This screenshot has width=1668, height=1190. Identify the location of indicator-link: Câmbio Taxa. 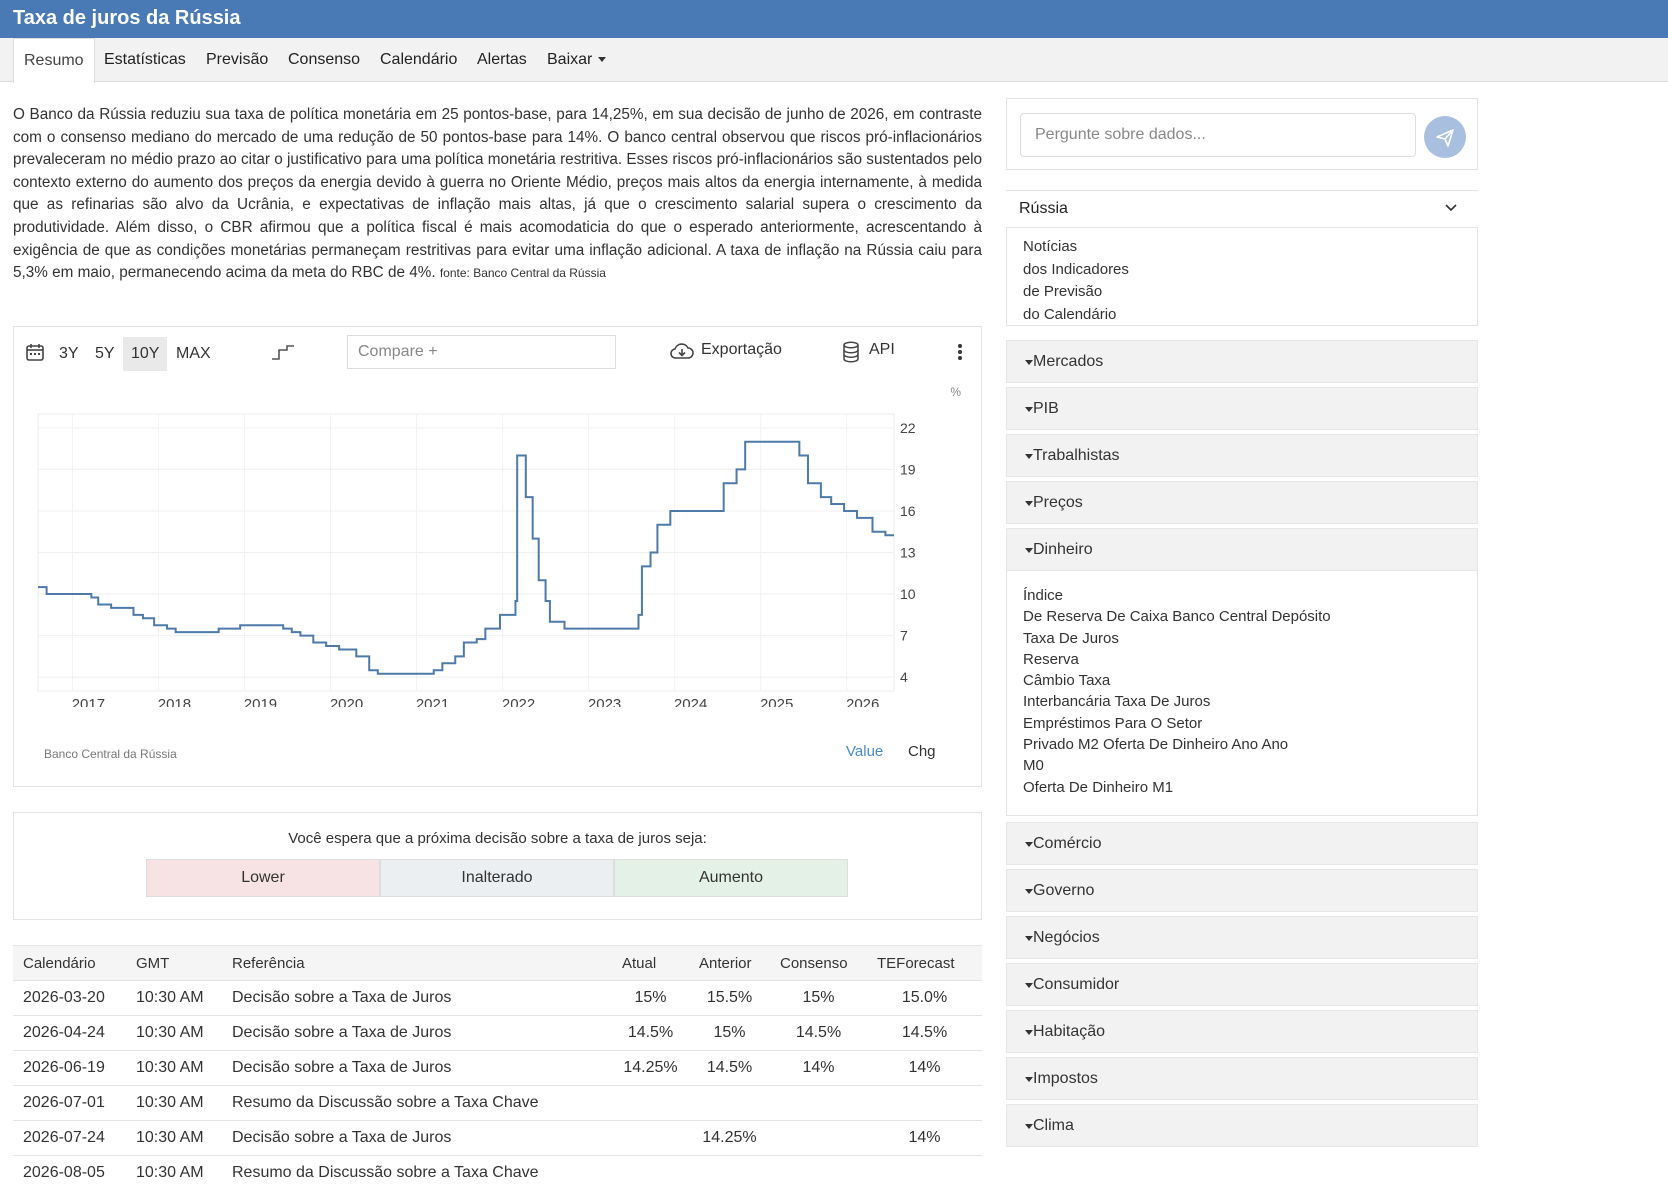
(1067, 681).